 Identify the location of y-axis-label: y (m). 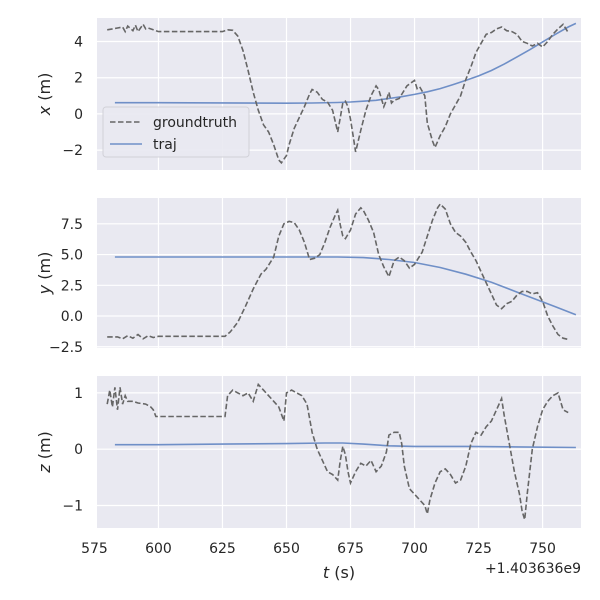
(44, 274).